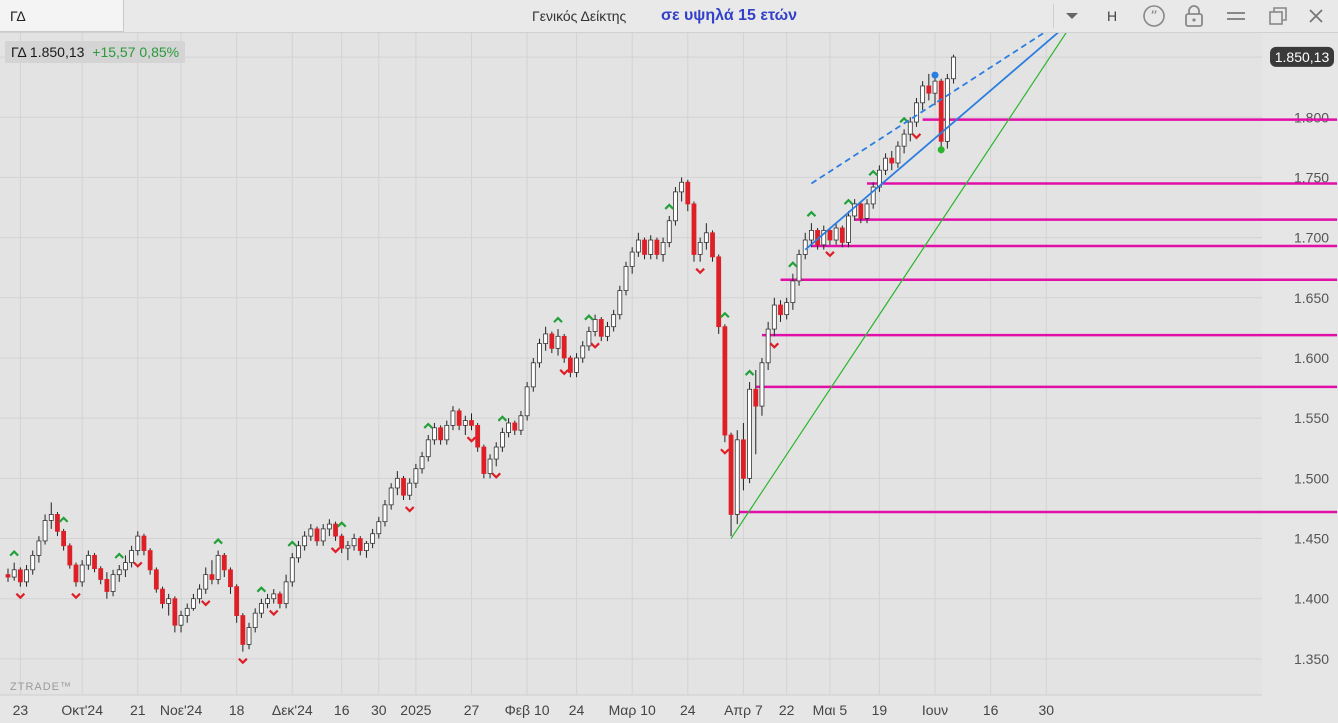 Image resolution: width=1338 pixels, height=723 pixels. What do you see at coordinates (1112, 16) in the screenshot?
I see `period-button: H` at bounding box center [1112, 16].